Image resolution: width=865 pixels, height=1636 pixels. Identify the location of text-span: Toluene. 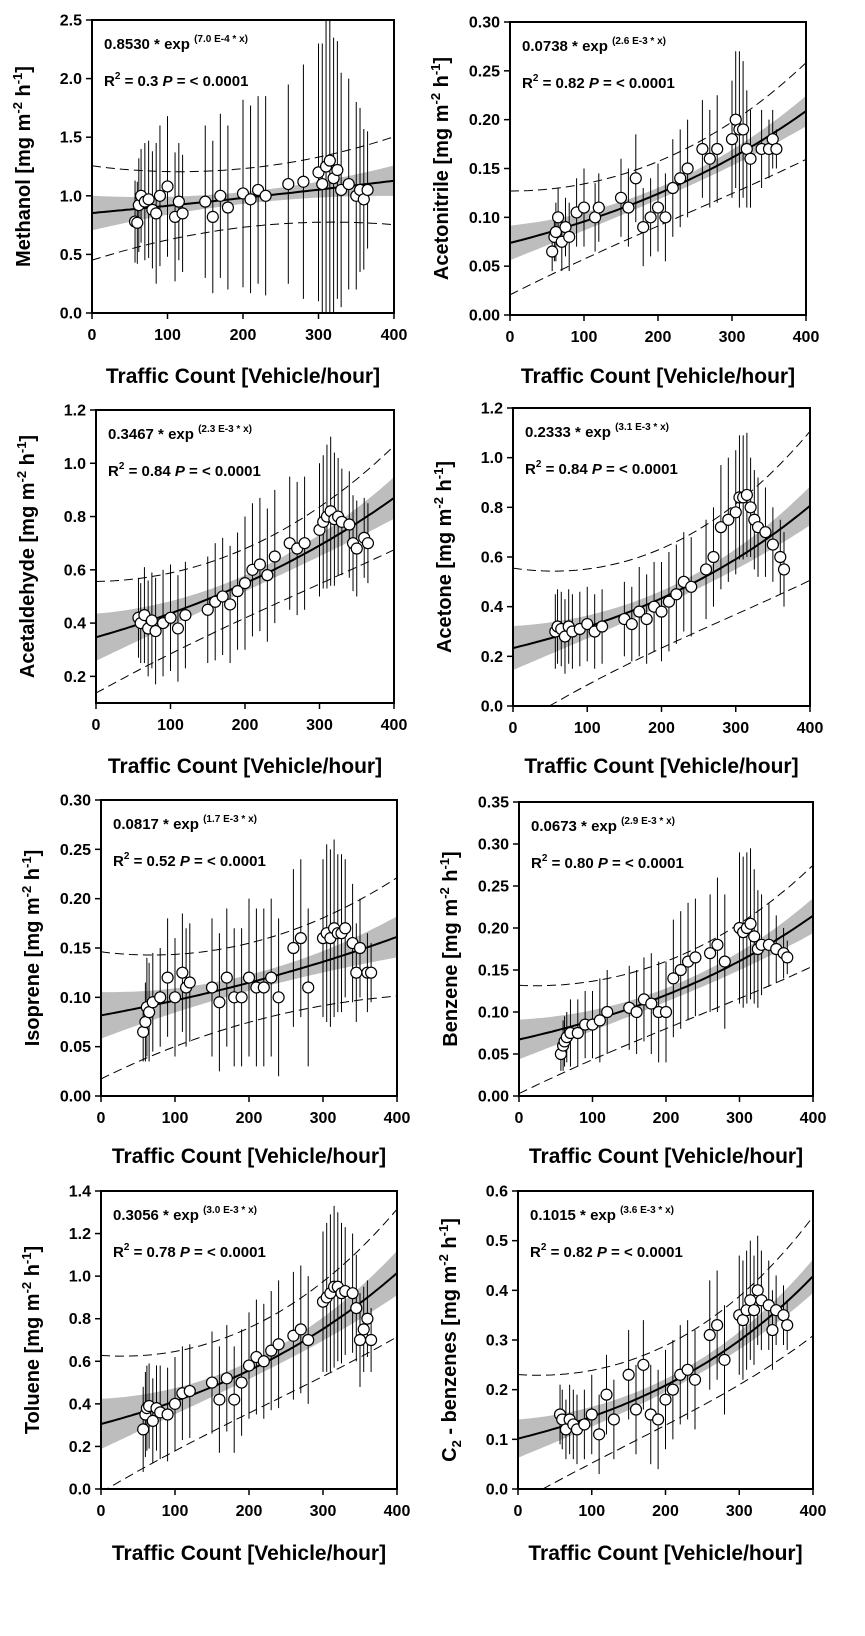
(33, 1396).